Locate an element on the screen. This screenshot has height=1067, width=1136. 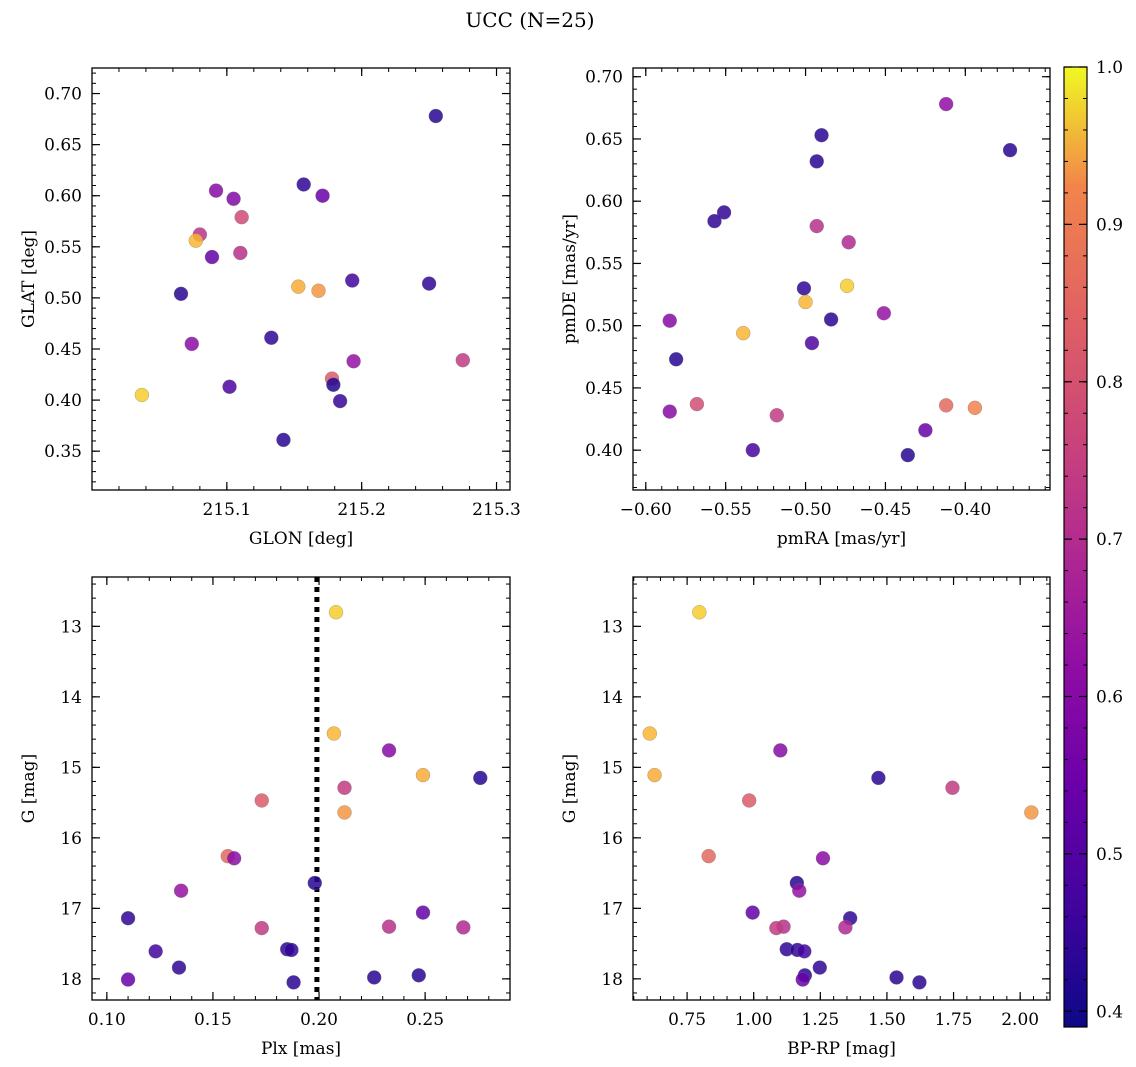
colorbar-tick-label: 0.7 is located at coordinates (1109, 540).